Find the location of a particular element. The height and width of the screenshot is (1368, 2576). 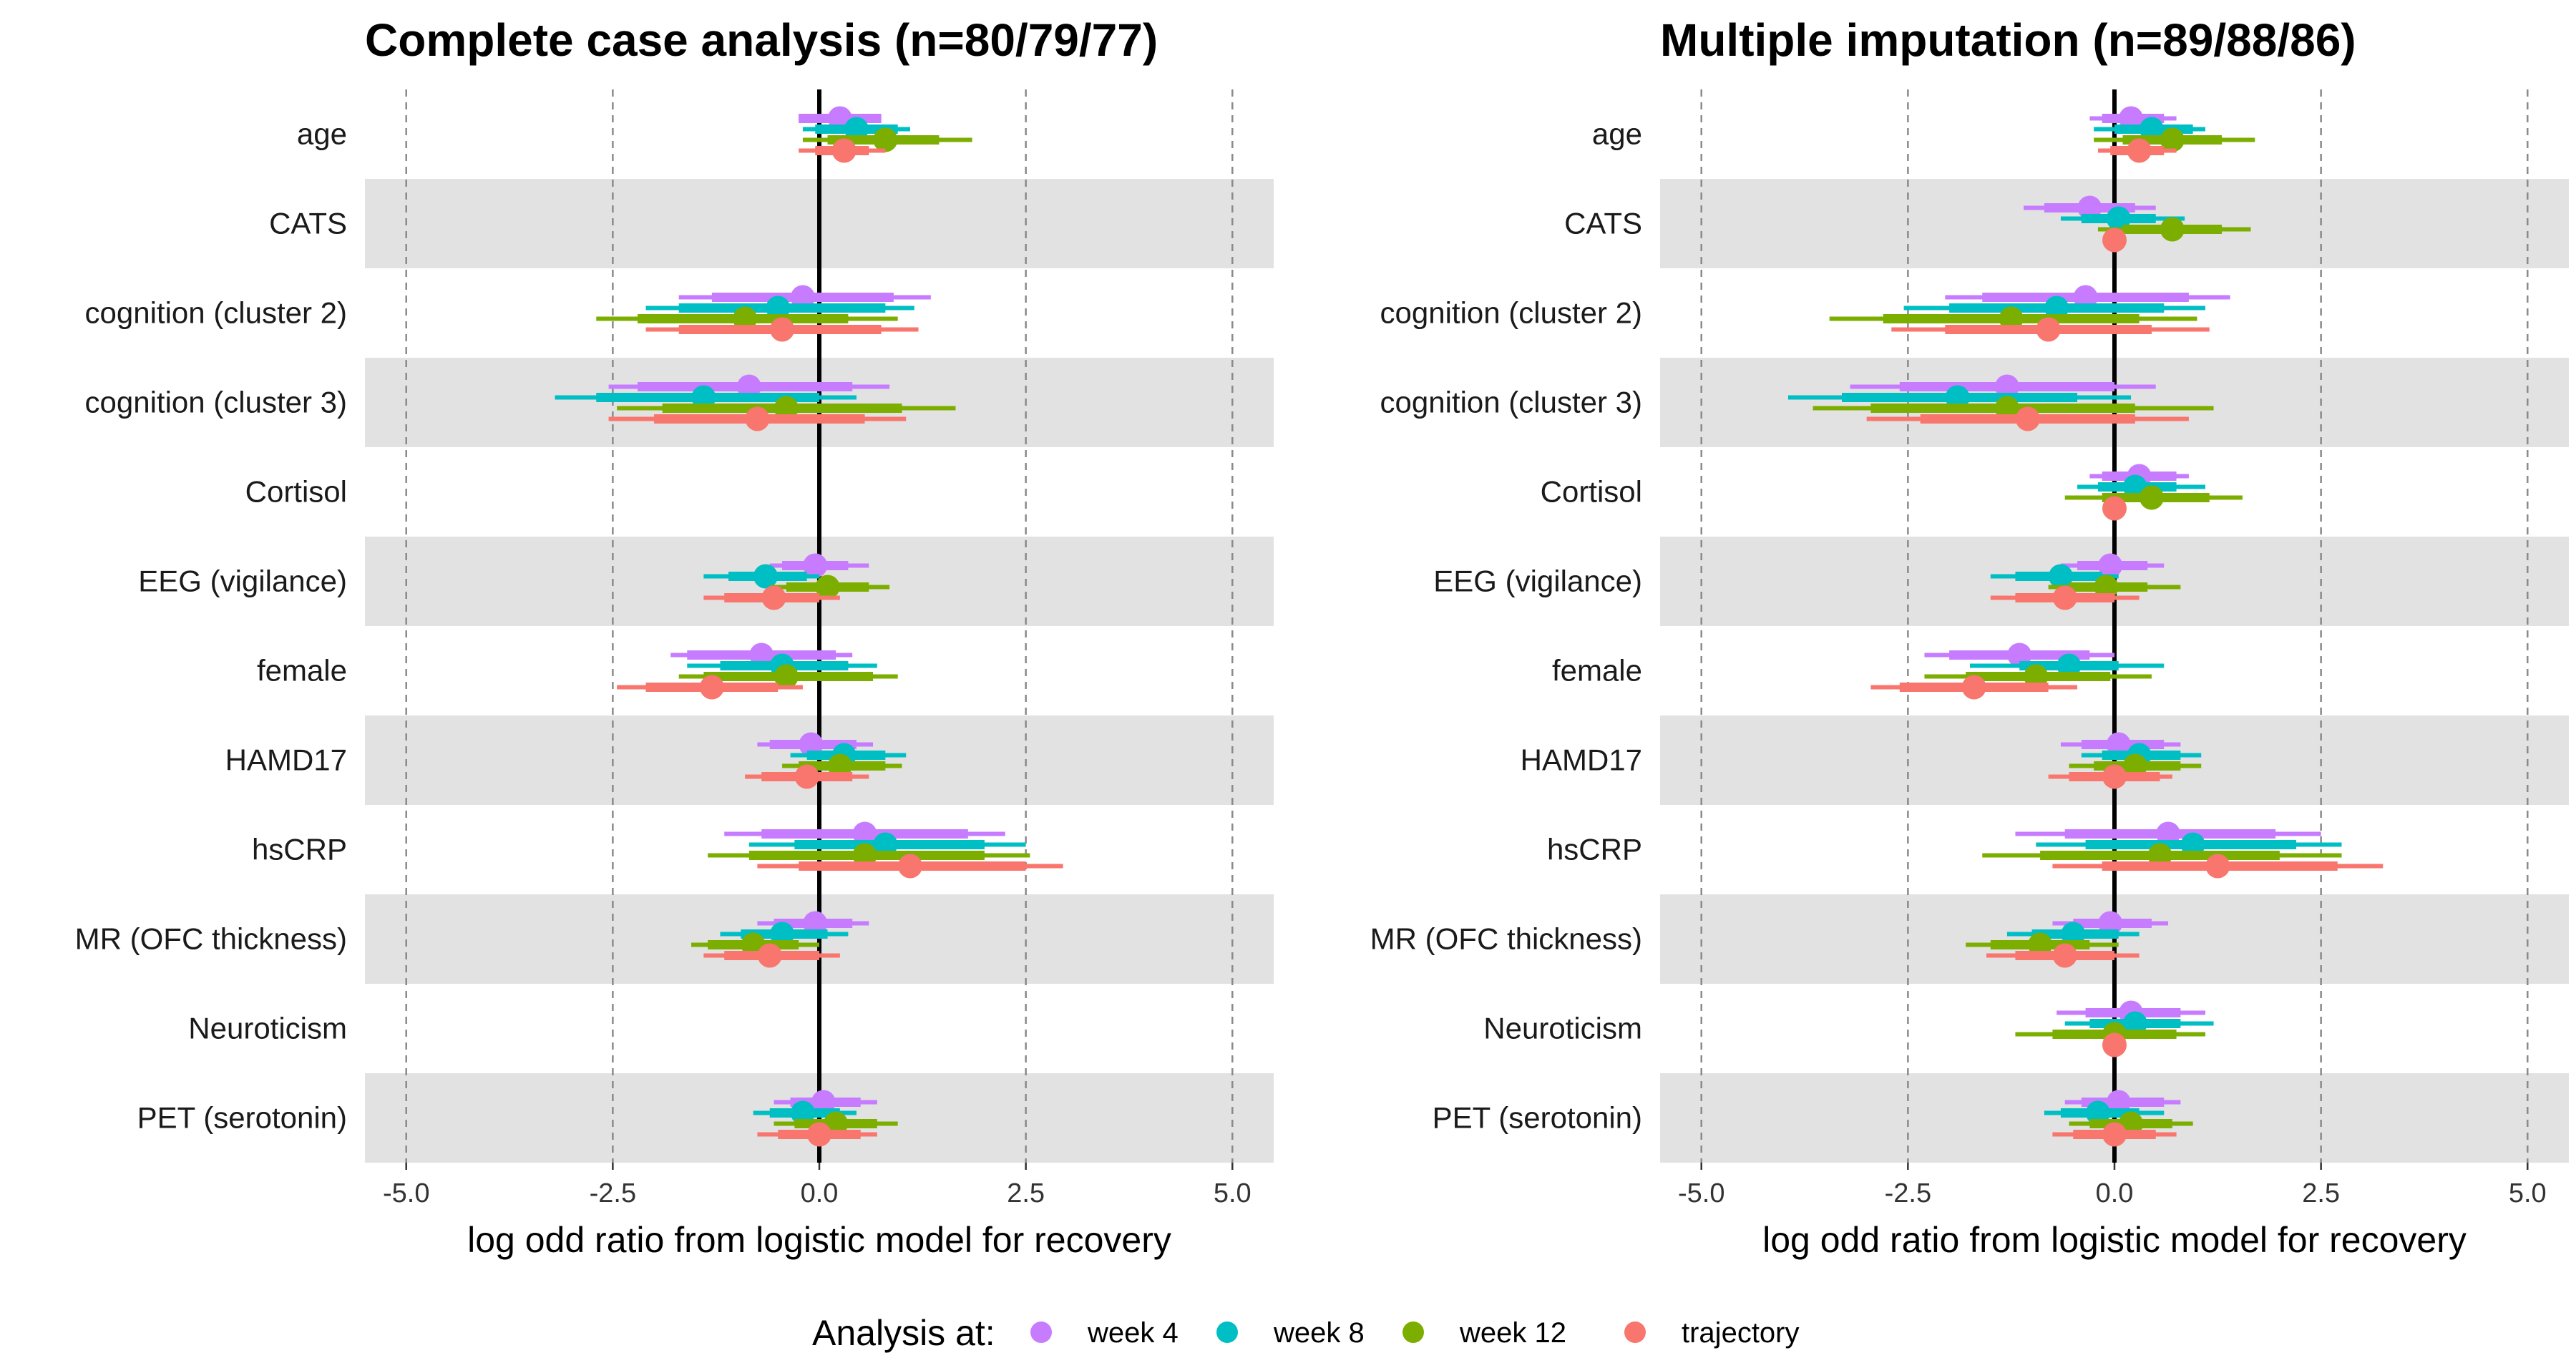

legend-label: week 4 is located at coordinates (1133, 1333).